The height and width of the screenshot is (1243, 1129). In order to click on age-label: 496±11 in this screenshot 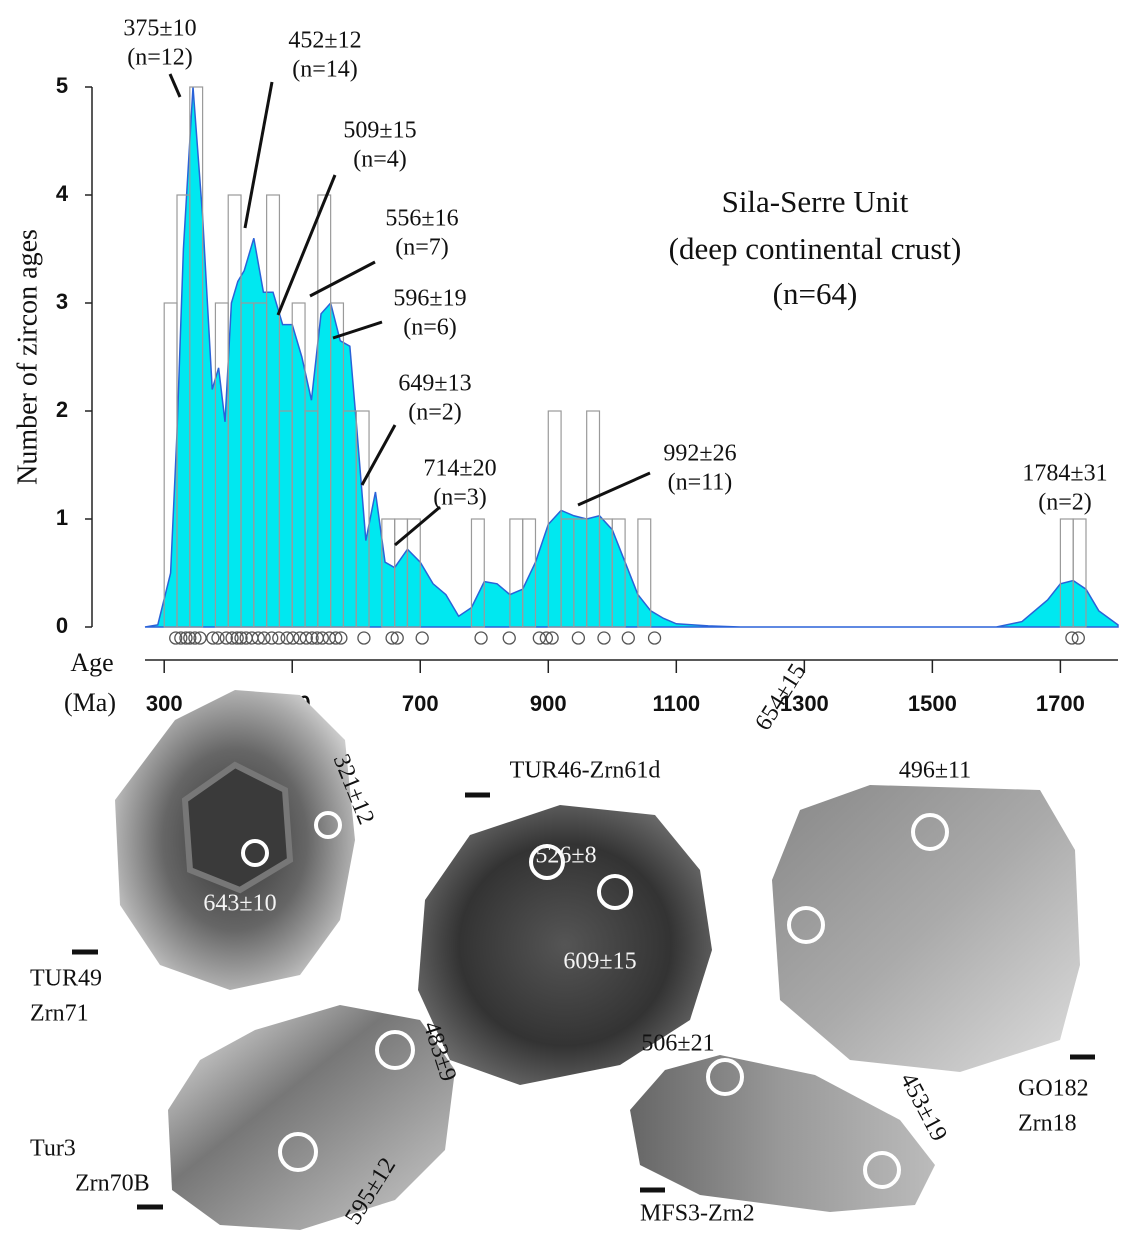, I will do `click(935, 771)`.